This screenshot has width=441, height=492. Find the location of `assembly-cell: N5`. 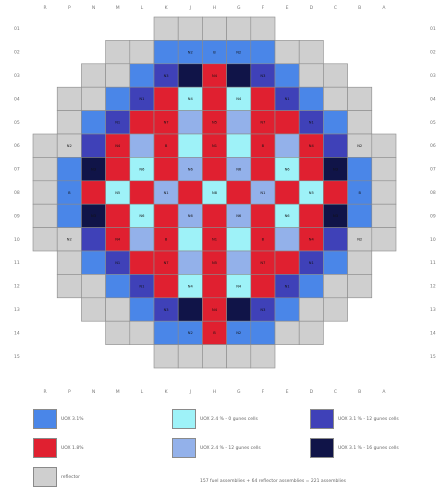

assembly-cell: N5 is located at coordinates (214, 122).